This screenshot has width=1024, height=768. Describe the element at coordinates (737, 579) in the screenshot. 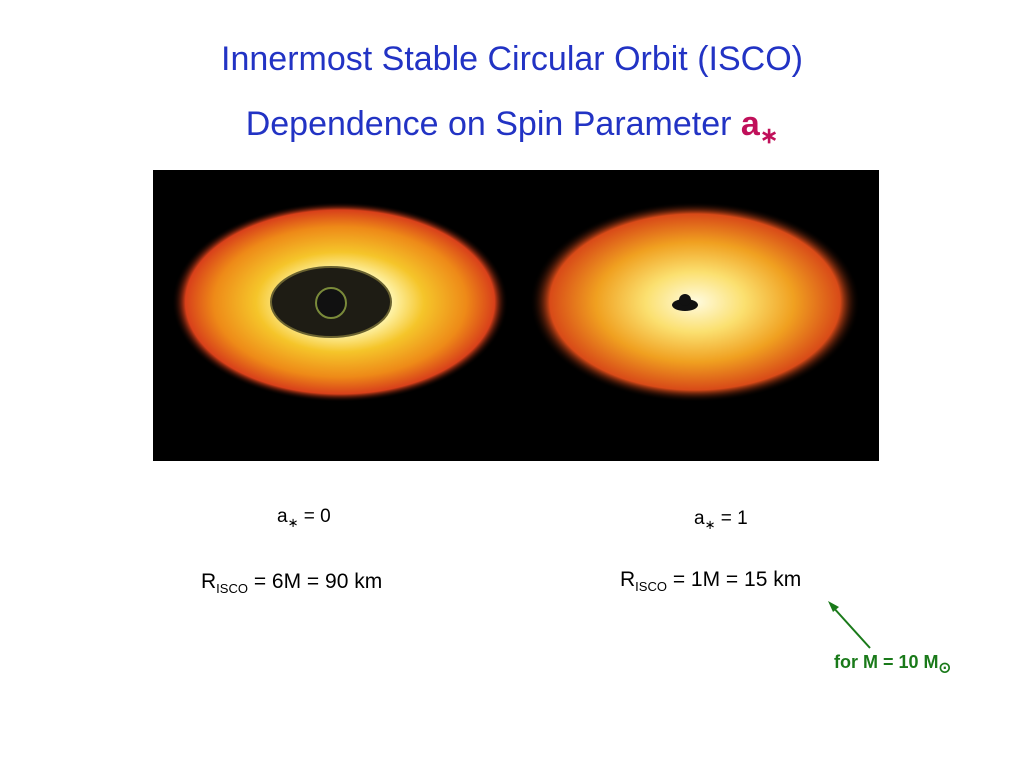

I see `value: = 1M = 15 km` at that location.